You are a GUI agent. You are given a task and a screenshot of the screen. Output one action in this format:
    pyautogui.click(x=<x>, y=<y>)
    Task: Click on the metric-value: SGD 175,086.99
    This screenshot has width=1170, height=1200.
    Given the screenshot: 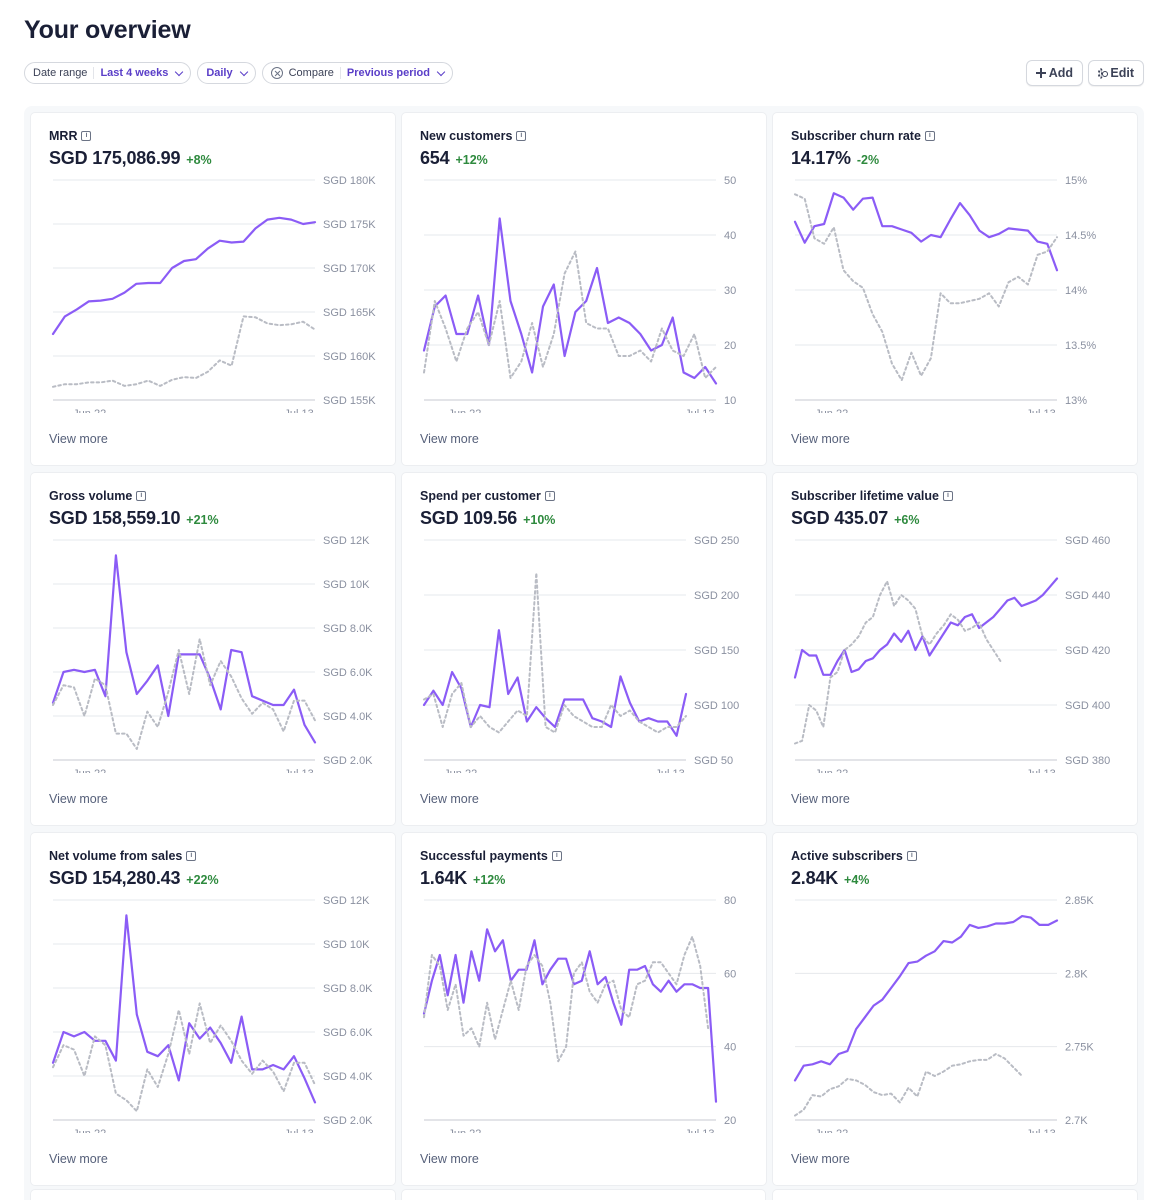 What is the action you would take?
    pyautogui.click(x=115, y=158)
    